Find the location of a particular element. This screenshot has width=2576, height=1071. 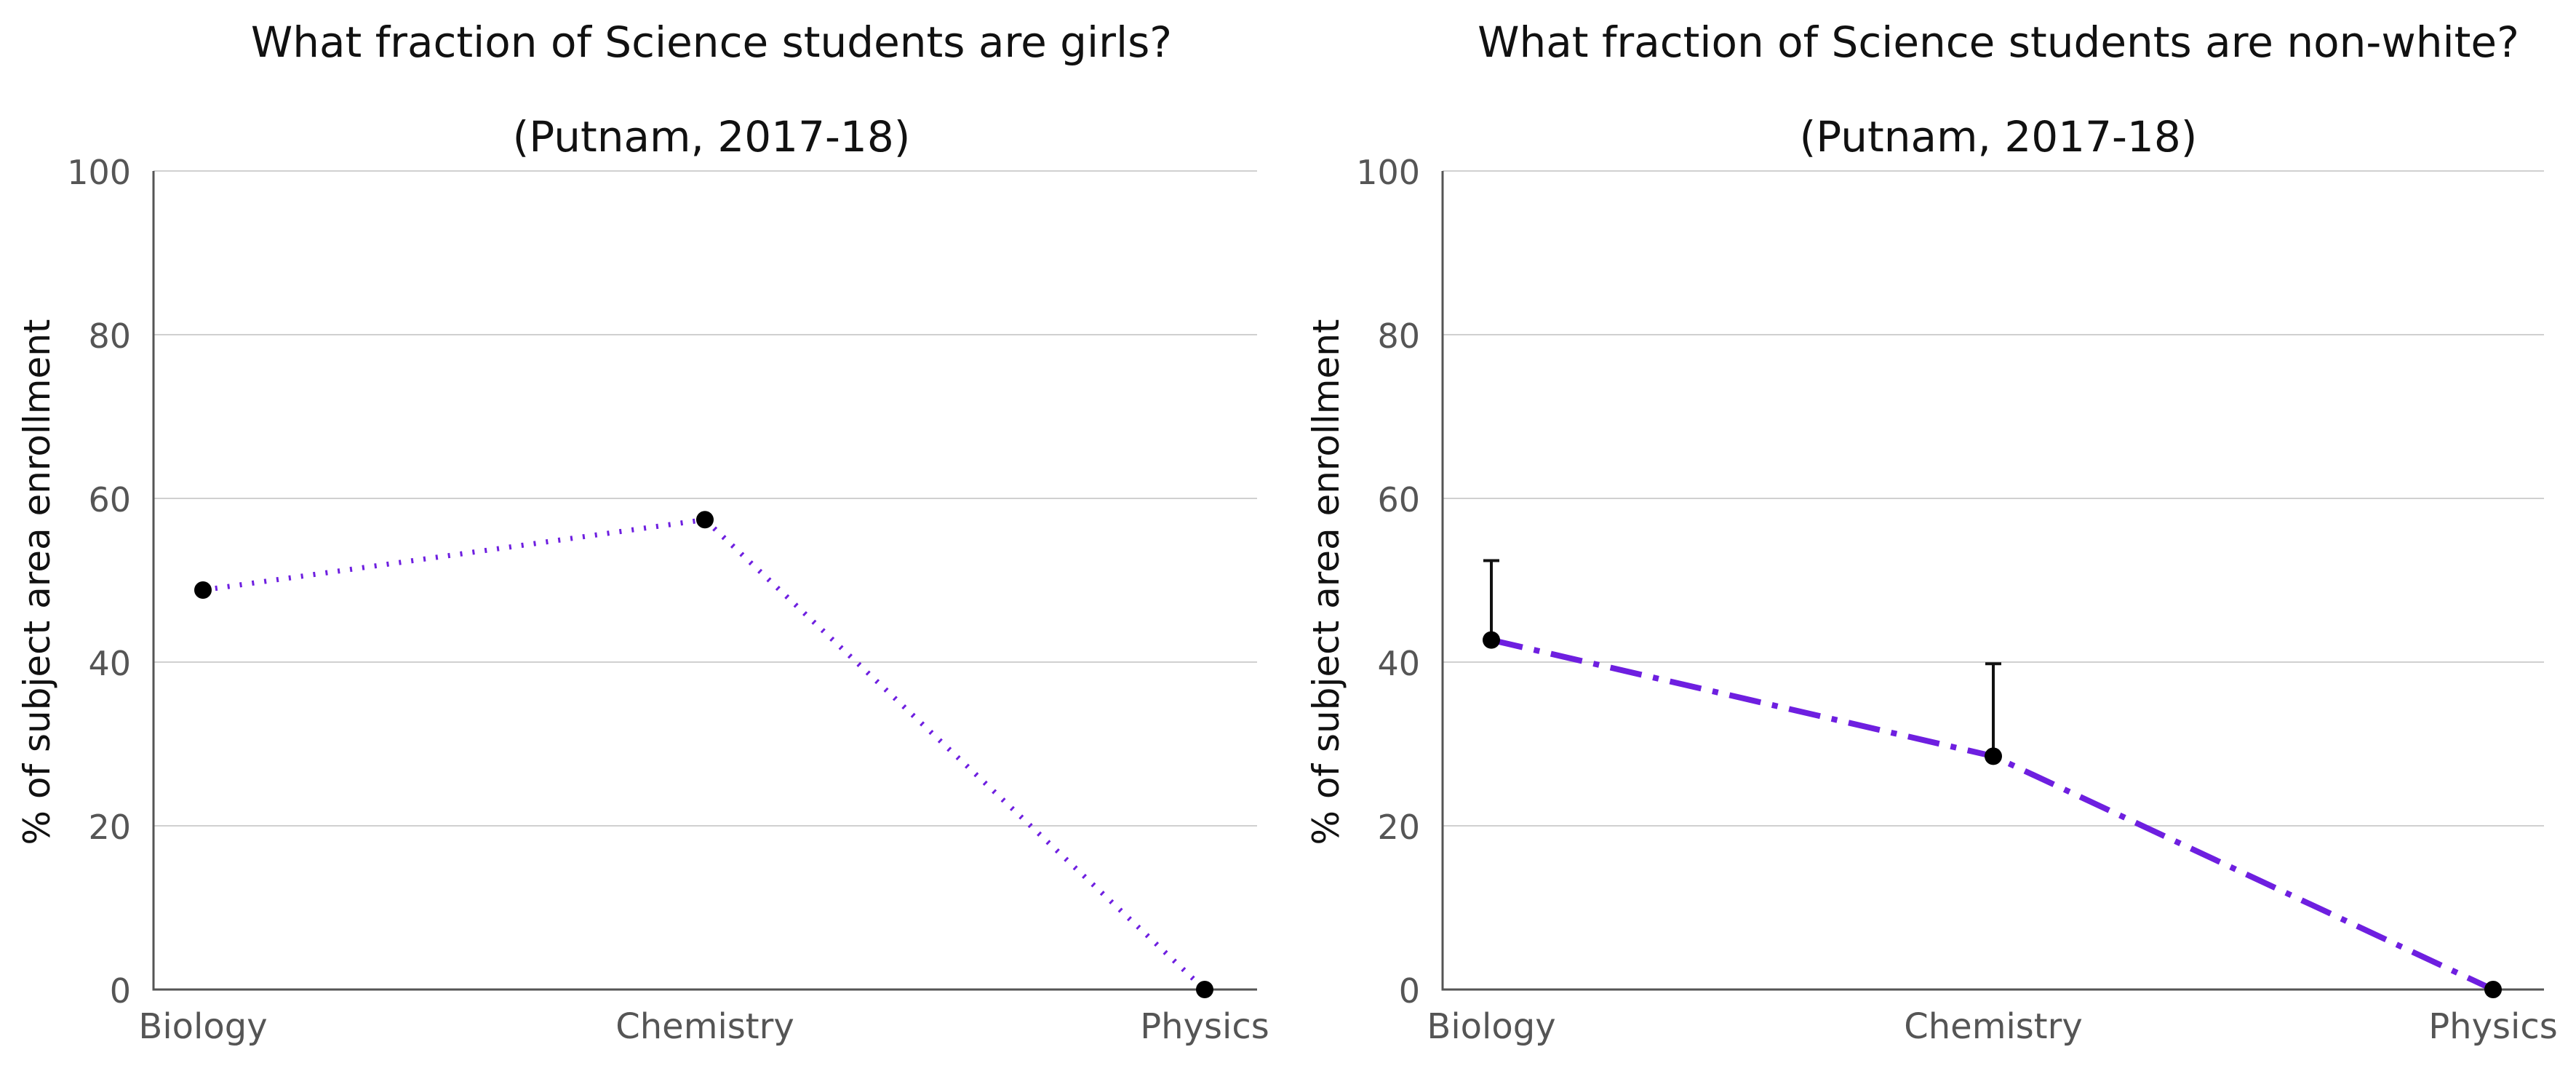

error-bars is located at coordinates (1742, 658).